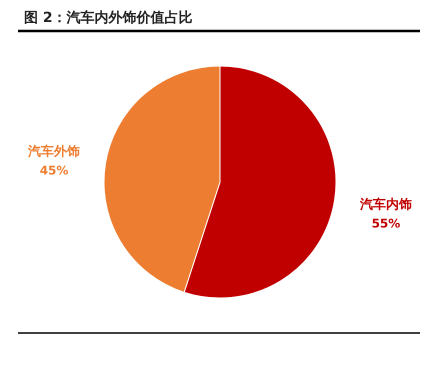  Describe the element at coordinates (385, 204) in the screenshot. I see `slice-label: 汽车内饰` at that location.